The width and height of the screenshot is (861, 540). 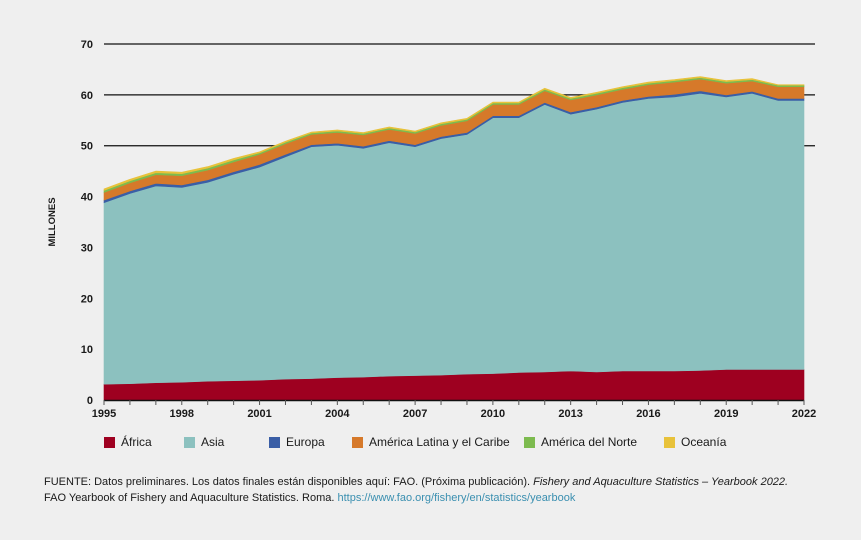 What do you see at coordinates (182, 414) in the screenshot?
I see `x-tick-label: 1998` at bounding box center [182, 414].